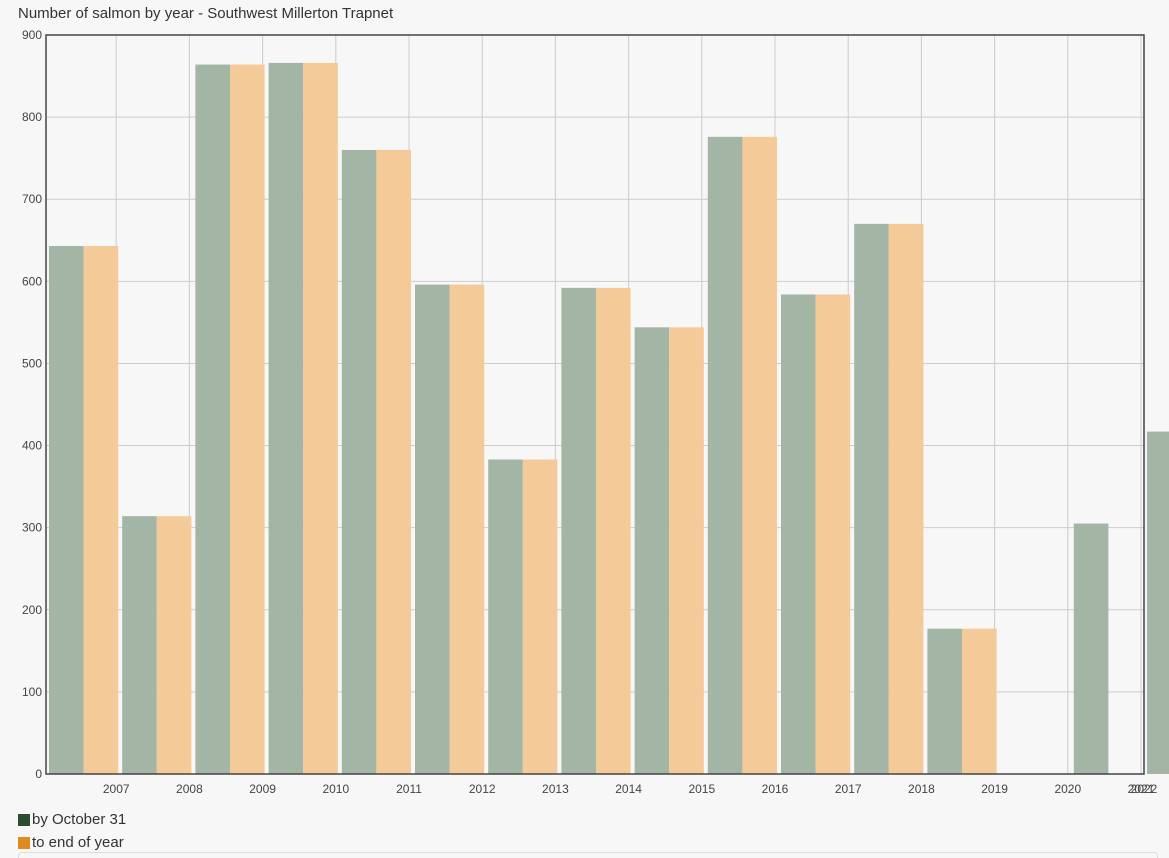 This screenshot has height=858, width=1169. I want to click on bar-by-october-31-2016, so click(725, 455).